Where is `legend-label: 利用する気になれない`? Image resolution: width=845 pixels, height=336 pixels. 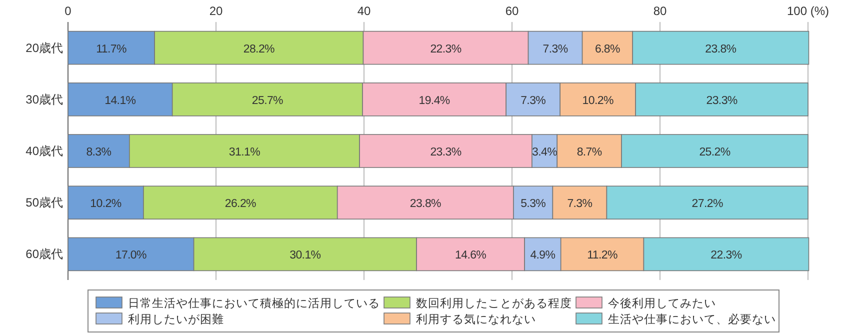
legend-label: 利用する気になれない is located at coordinates (476, 319).